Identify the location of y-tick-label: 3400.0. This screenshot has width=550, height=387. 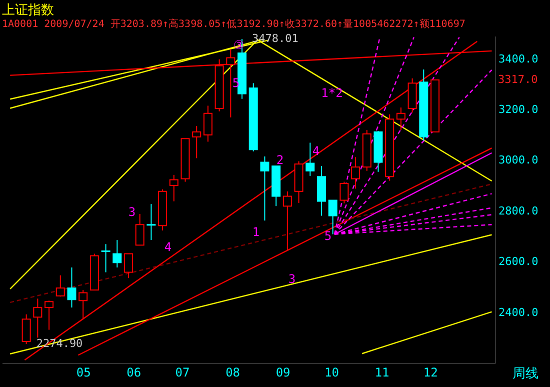
(518, 59).